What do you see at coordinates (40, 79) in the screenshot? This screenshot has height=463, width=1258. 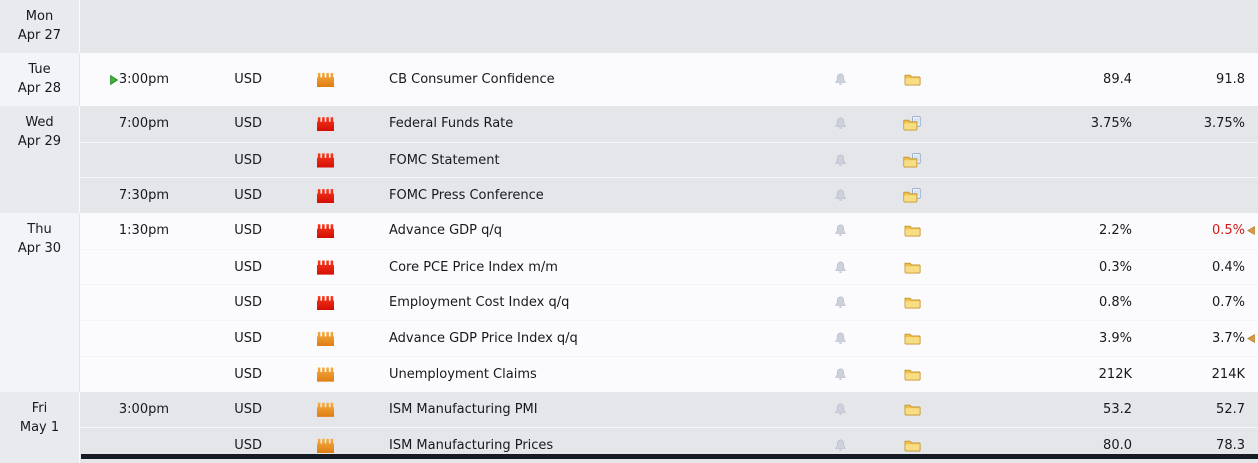 I see `date-cell: Tue Apr 28` at bounding box center [40, 79].